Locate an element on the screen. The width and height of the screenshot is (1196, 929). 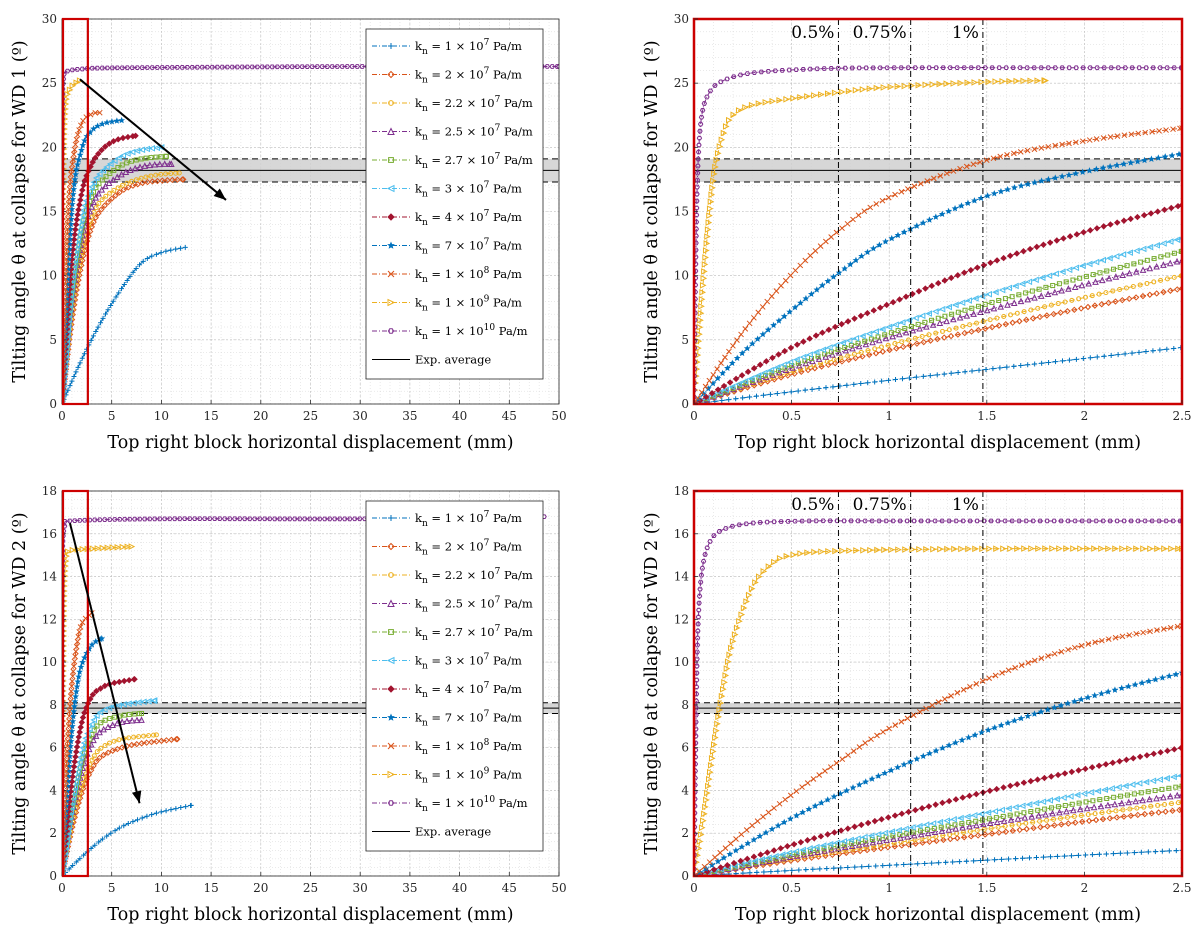
legend-entry: kn = 3 × 107 Pa/m is located at coordinates (447, 662).